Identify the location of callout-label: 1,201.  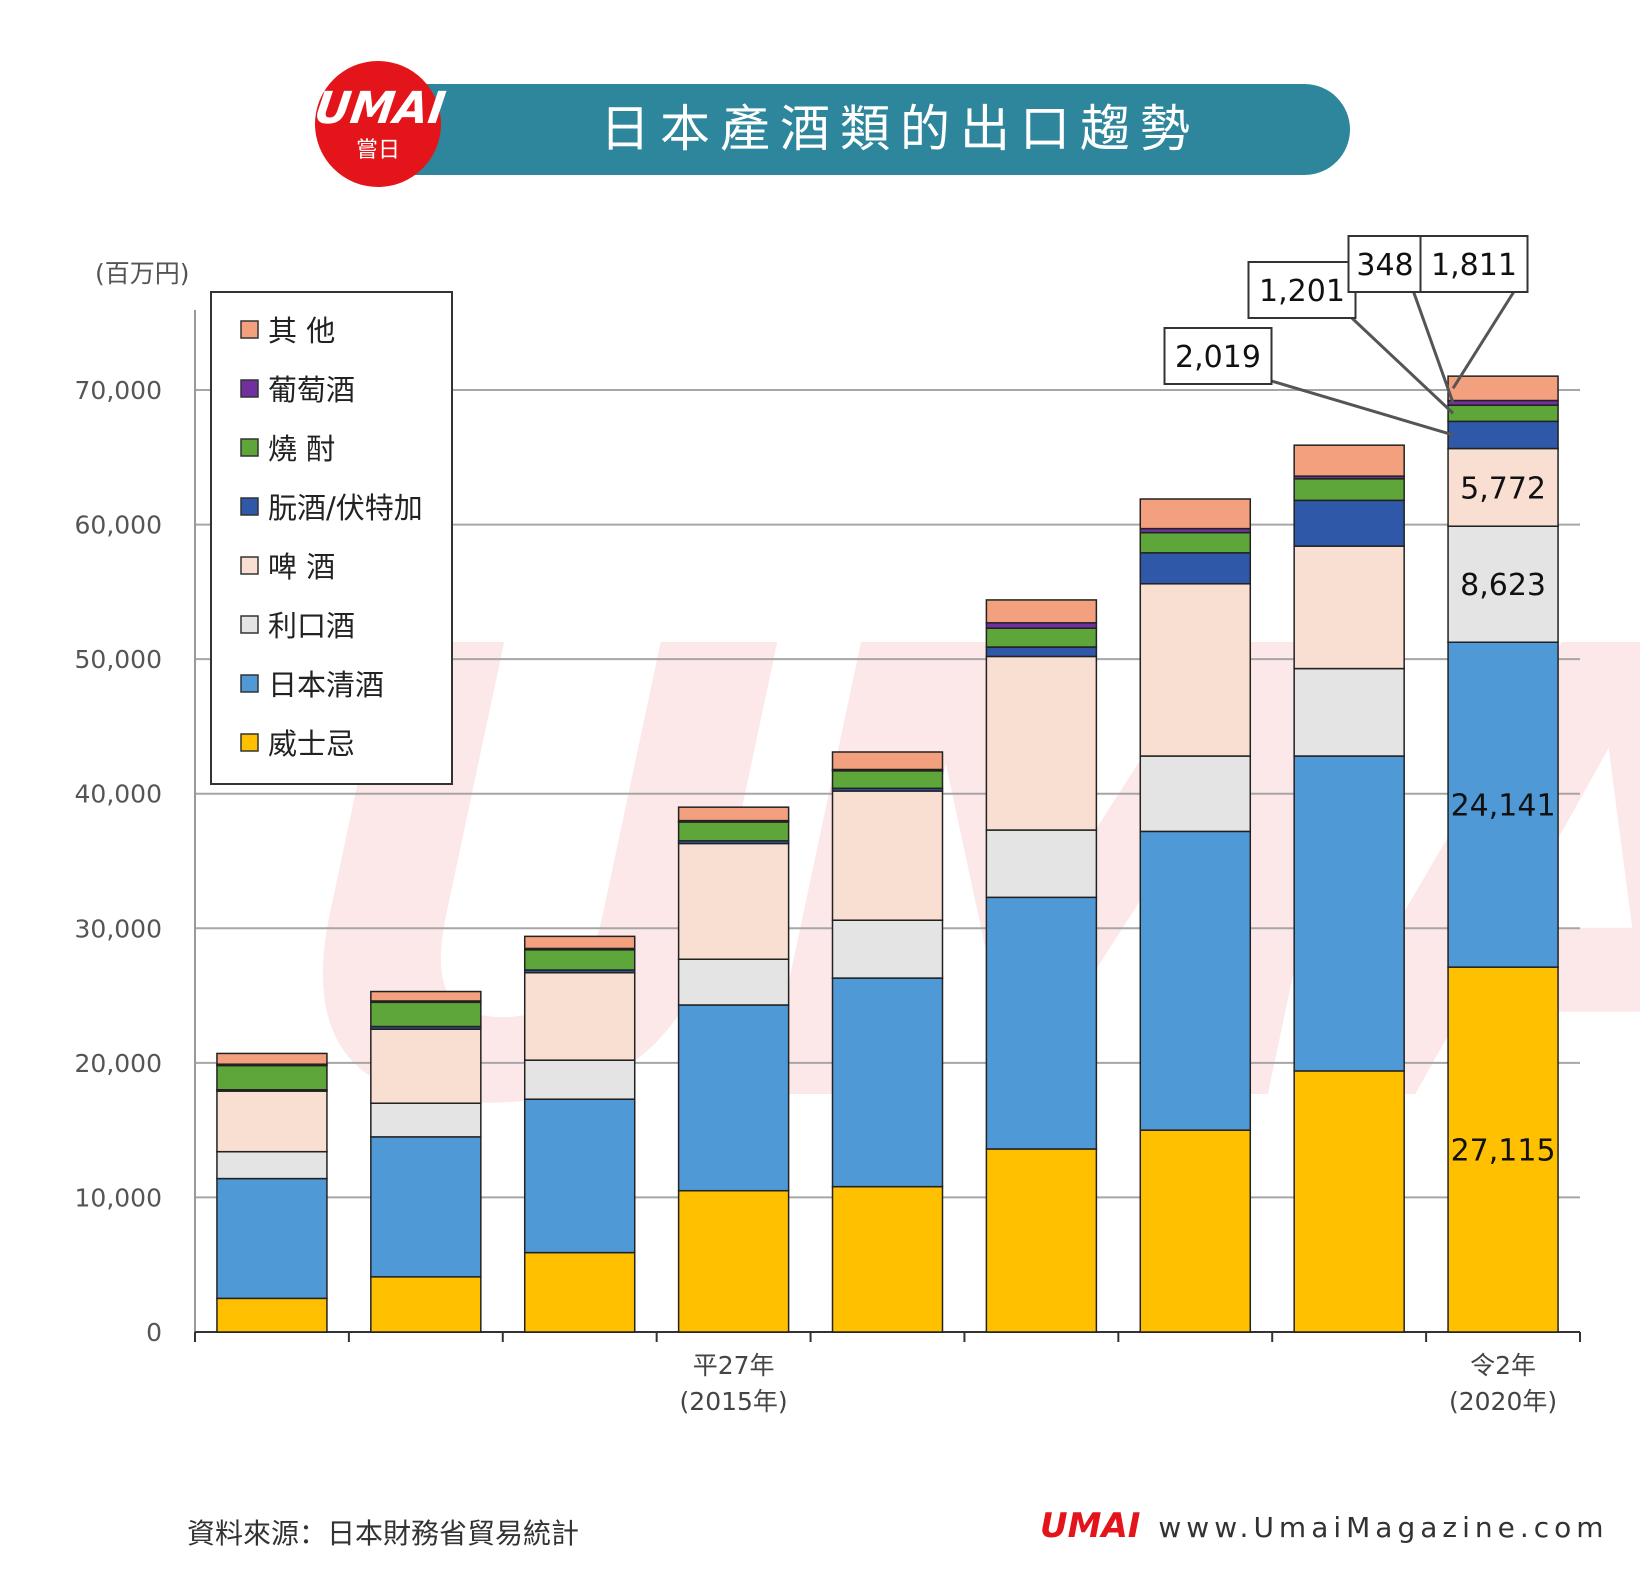
(1302, 291).